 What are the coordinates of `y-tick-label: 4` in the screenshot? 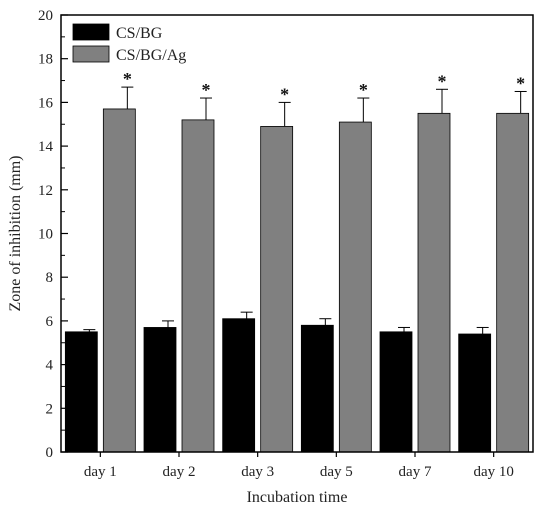 It's located at (50, 366).